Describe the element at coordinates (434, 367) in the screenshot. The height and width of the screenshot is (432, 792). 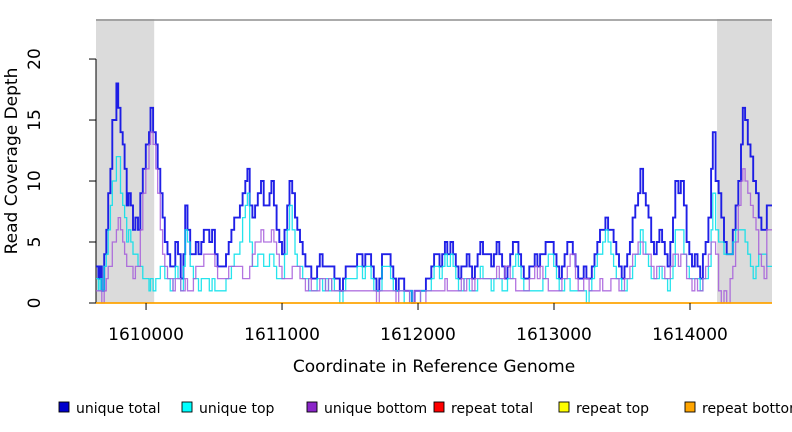
I see `x-axis-title: Coordinate in Reference Genome` at that location.